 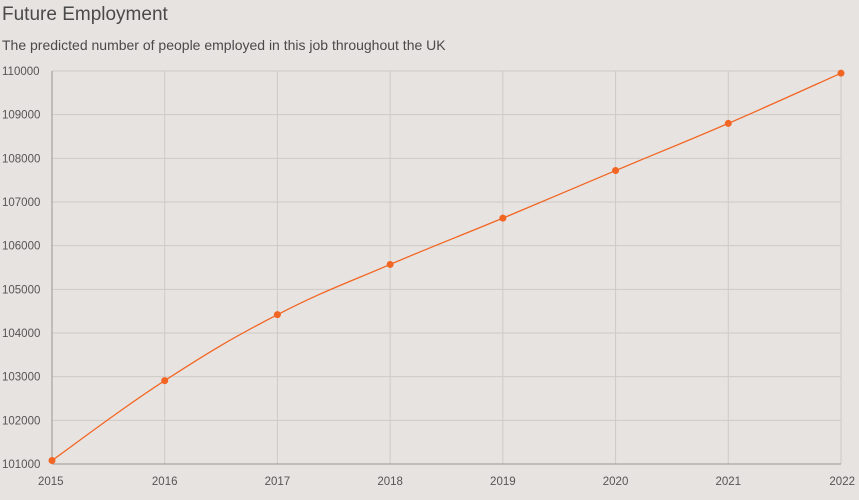 I want to click on x-tick-label: 2015, so click(x=51, y=482).